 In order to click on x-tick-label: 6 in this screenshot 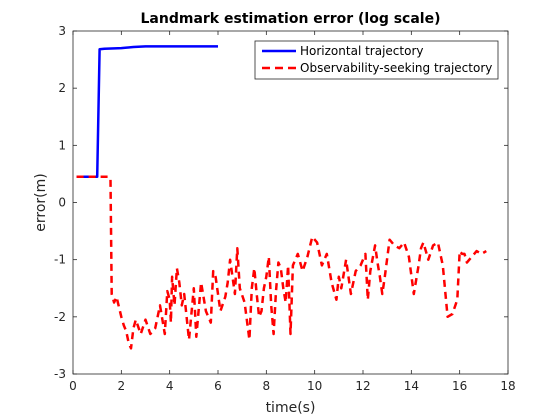, I will do `click(218, 386)`.